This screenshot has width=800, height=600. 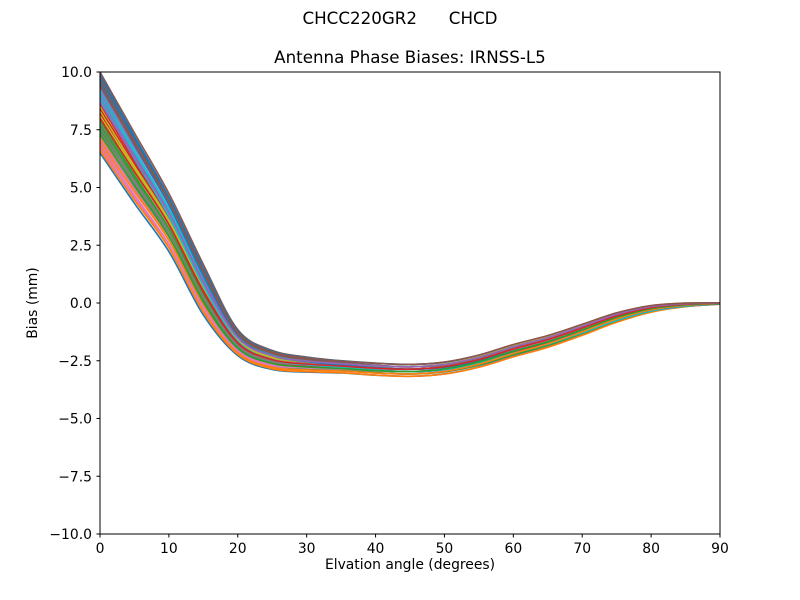 I want to click on y-tick-label: 10.0, so click(x=76, y=73).